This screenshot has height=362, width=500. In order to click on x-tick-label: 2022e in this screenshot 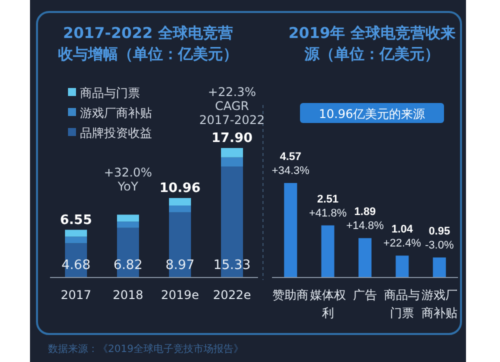, I will do `click(232, 295)`.